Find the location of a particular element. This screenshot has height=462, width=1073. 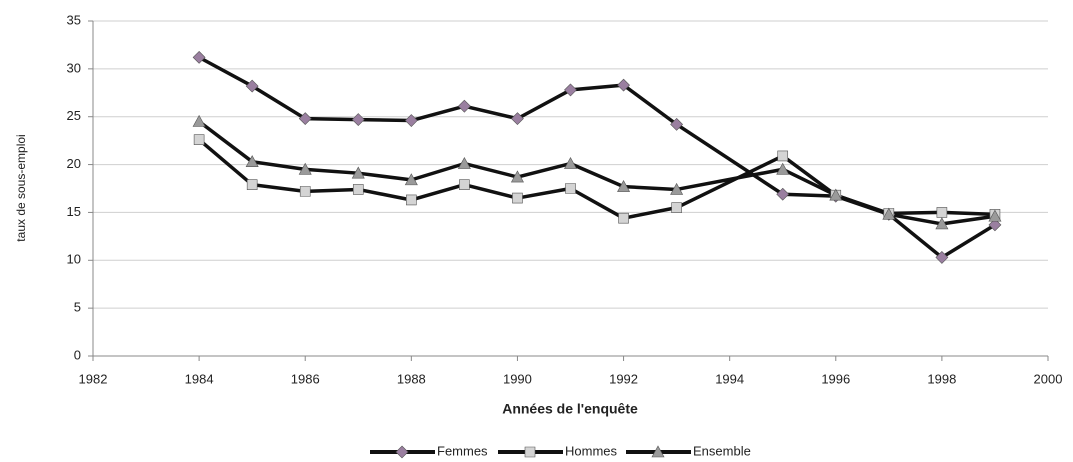

x-tick-label: 1998 is located at coordinates (941, 378).